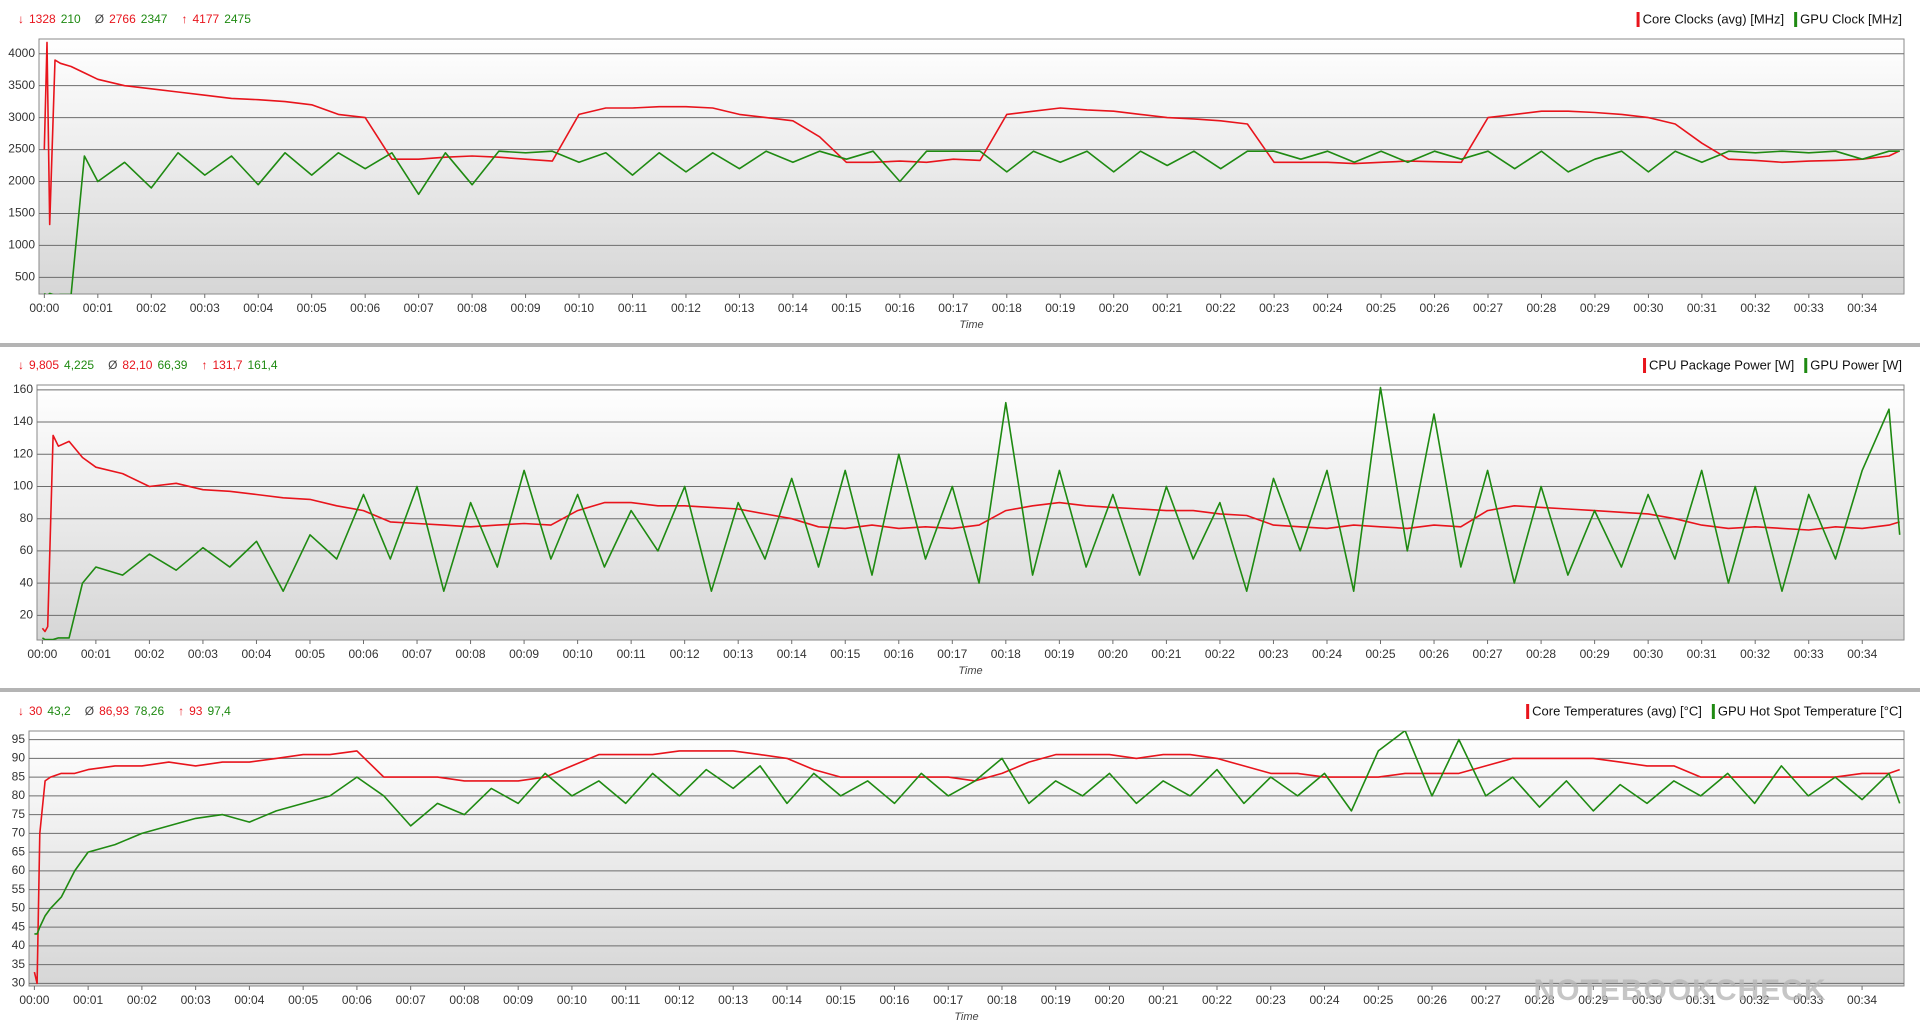 The image size is (1920, 1035). I want to click on y-tick-label: 2500, so click(21, 149).